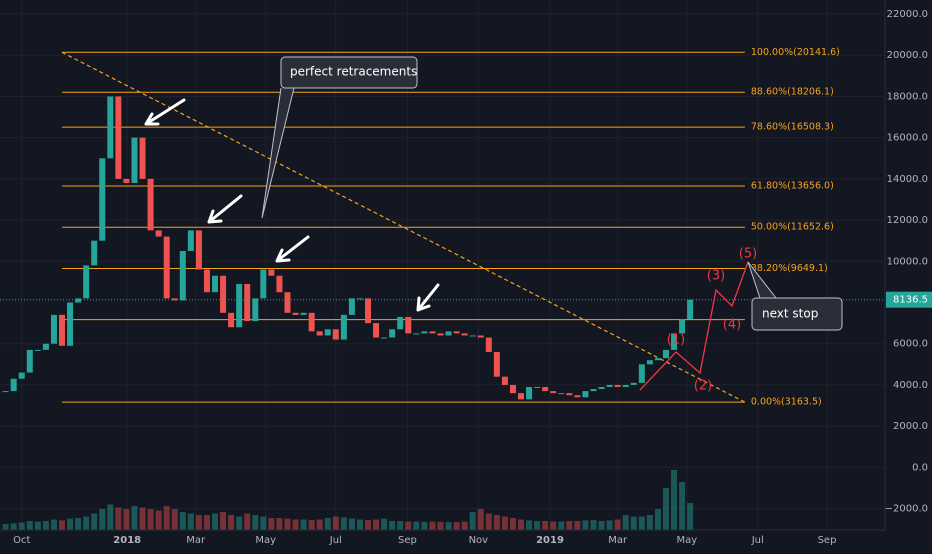  What do you see at coordinates (479, 540) in the screenshot?
I see `x-tick-label: Nov` at bounding box center [479, 540].